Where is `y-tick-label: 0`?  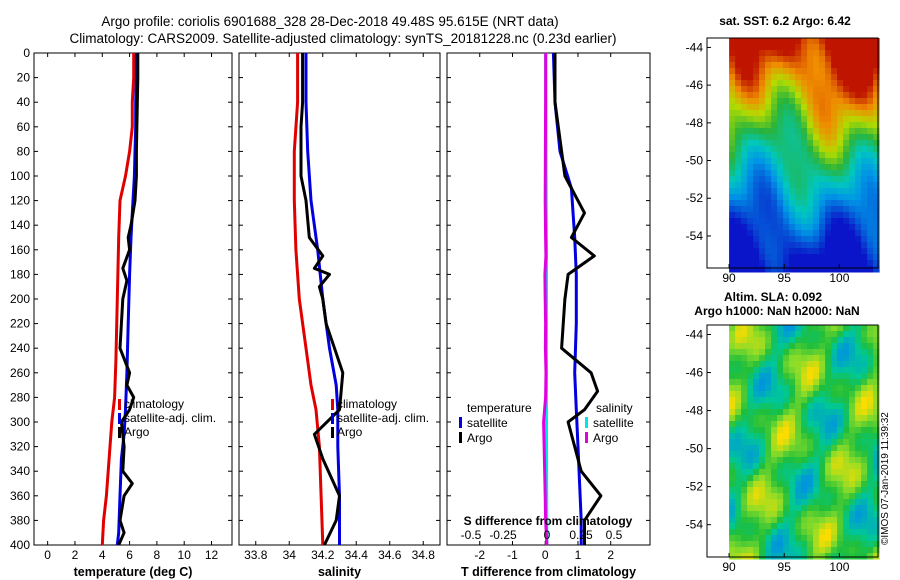 y-tick-label: 0 is located at coordinates (26, 53).